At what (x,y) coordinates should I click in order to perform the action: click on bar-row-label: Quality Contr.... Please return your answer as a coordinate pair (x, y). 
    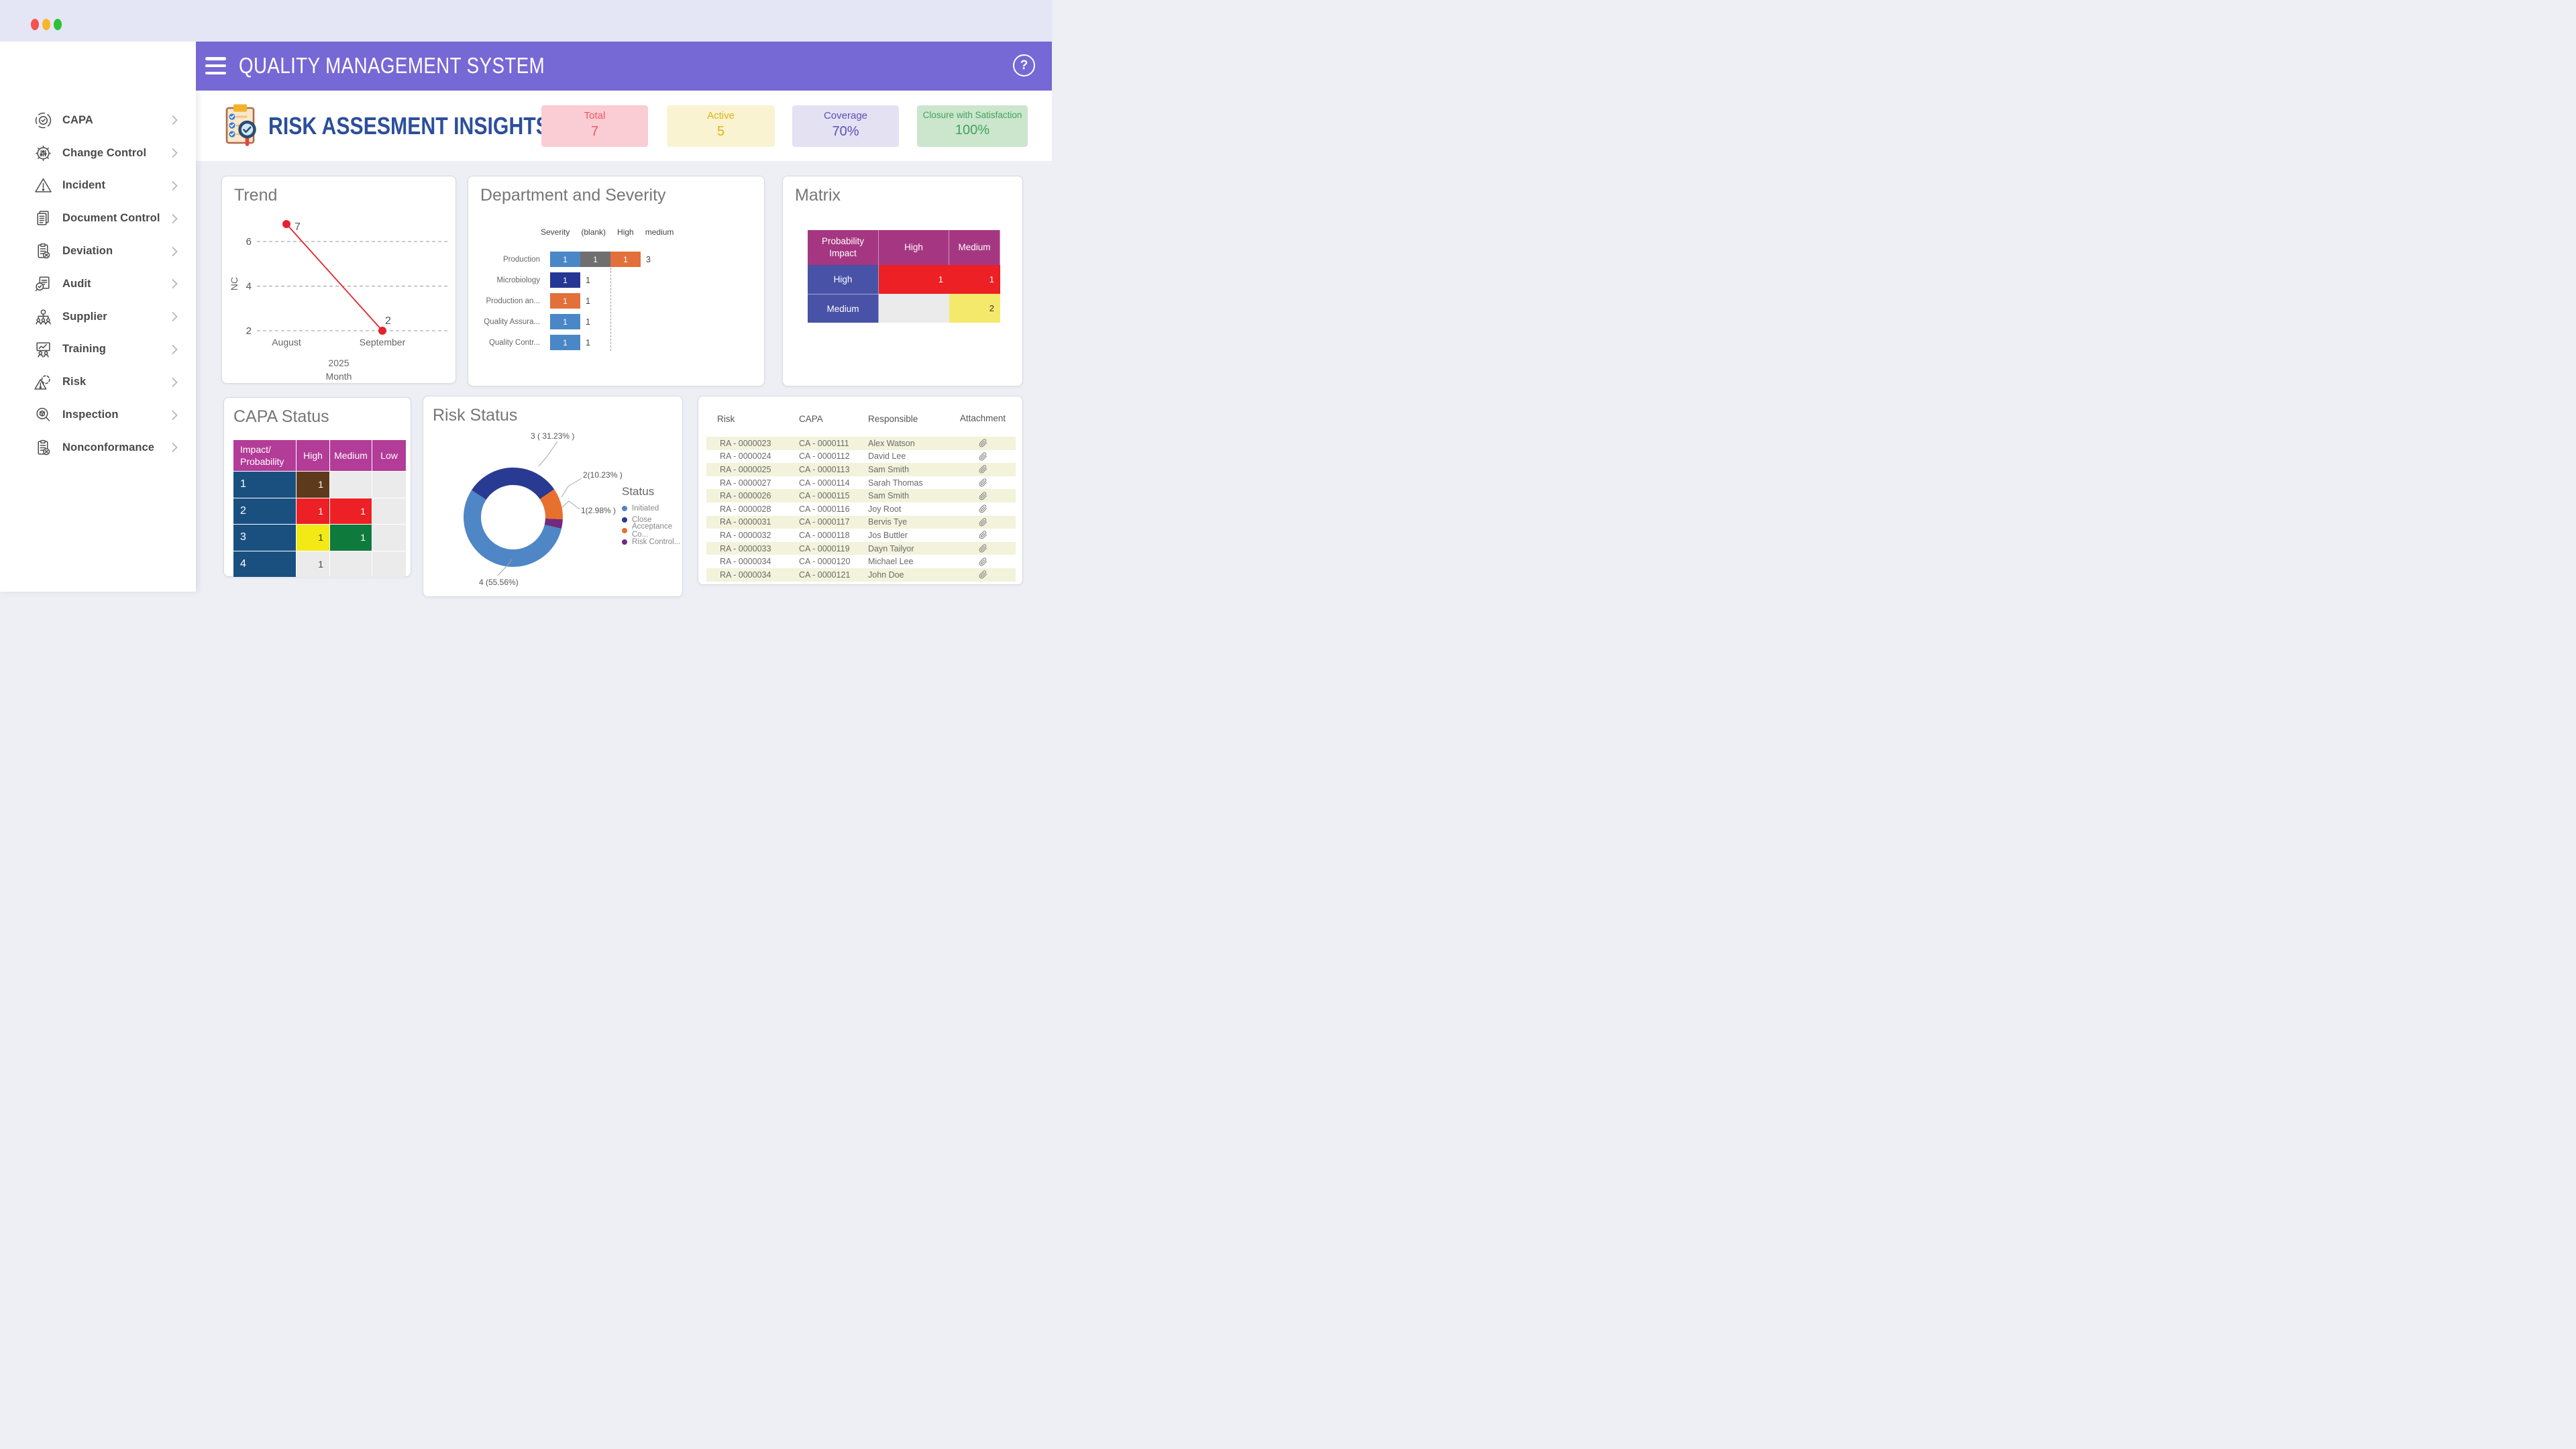
    Looking at the image, I should click on (514, 342).